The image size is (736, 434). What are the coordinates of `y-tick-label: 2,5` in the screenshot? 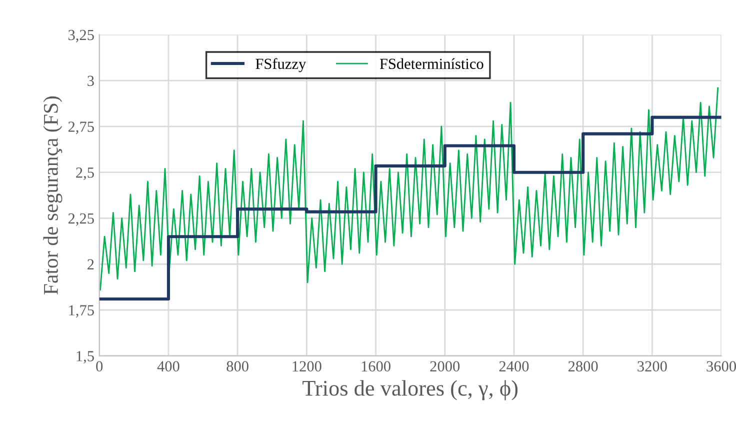 It's located at (85, 174).